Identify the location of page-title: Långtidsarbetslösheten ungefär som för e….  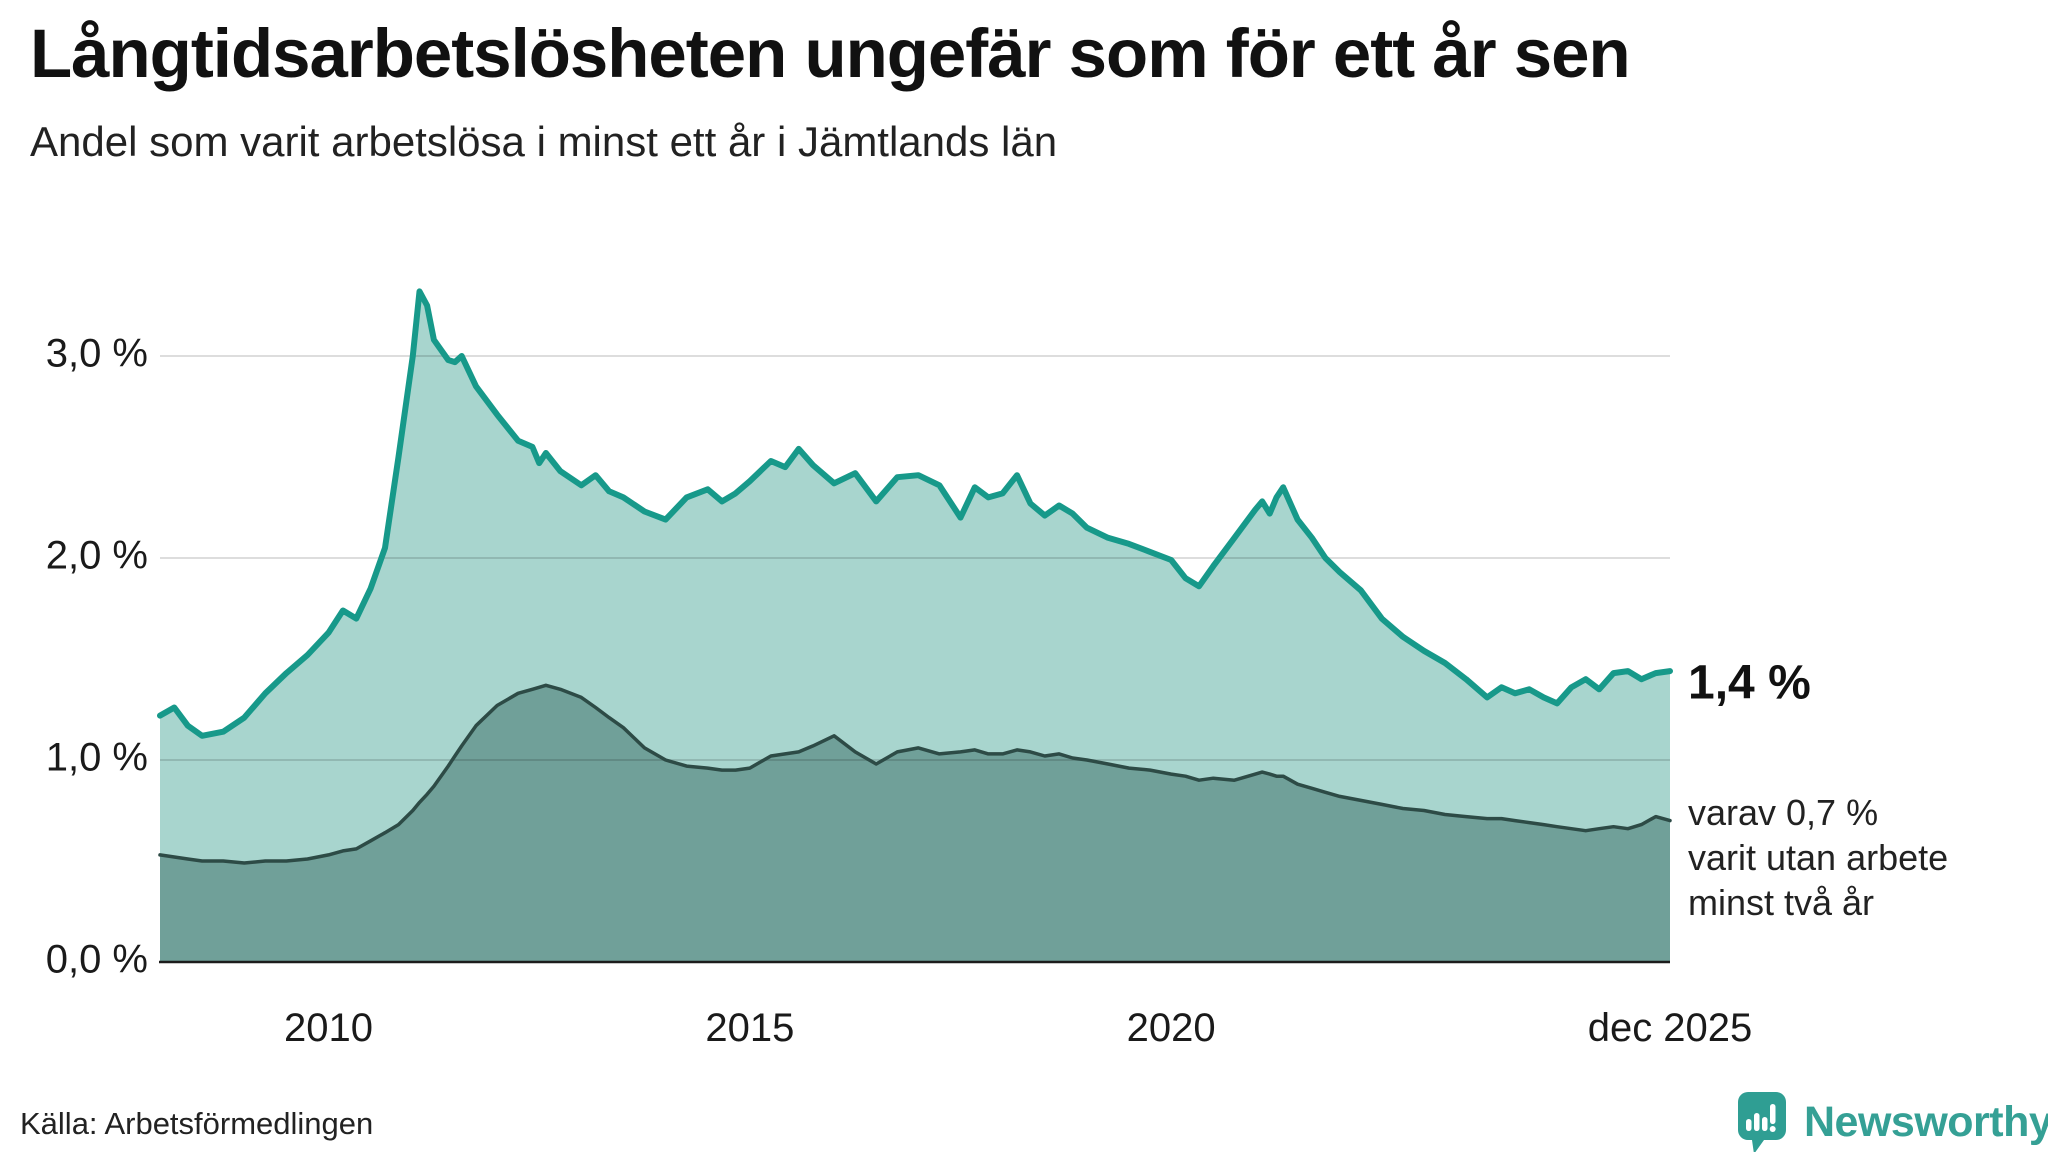
(830, 53).